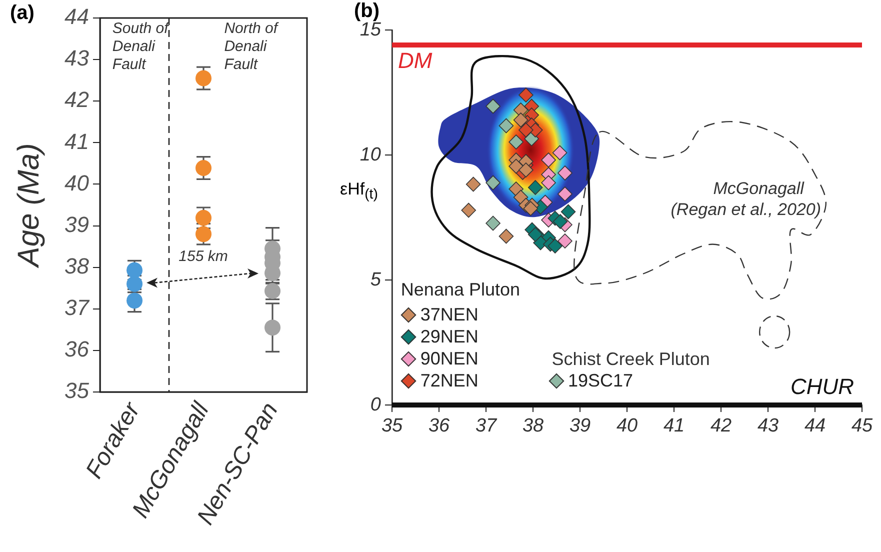  Describe the element at coordinates (822, 387) in the screenshot. I see `ref-line-label: CHUR` at that location.